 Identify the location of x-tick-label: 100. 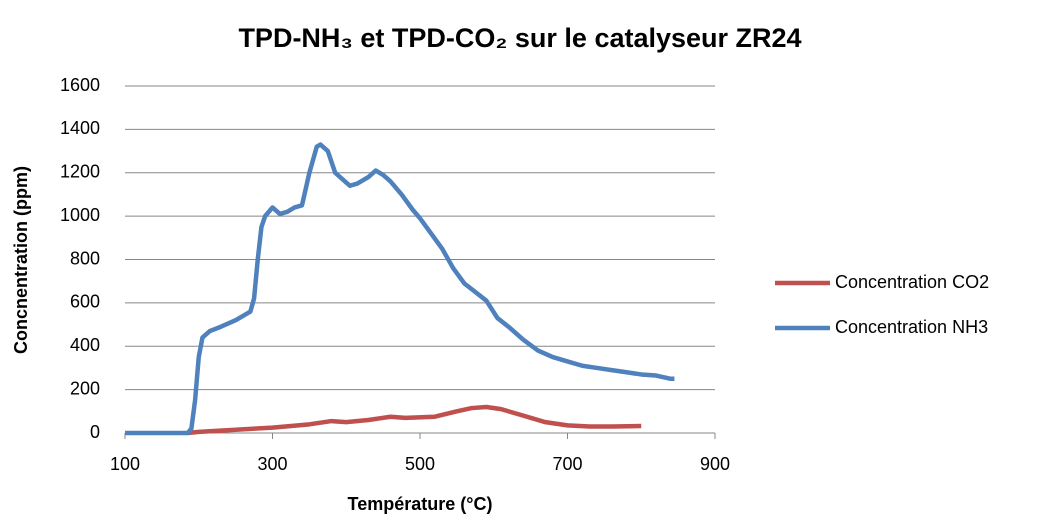
(125, 464).